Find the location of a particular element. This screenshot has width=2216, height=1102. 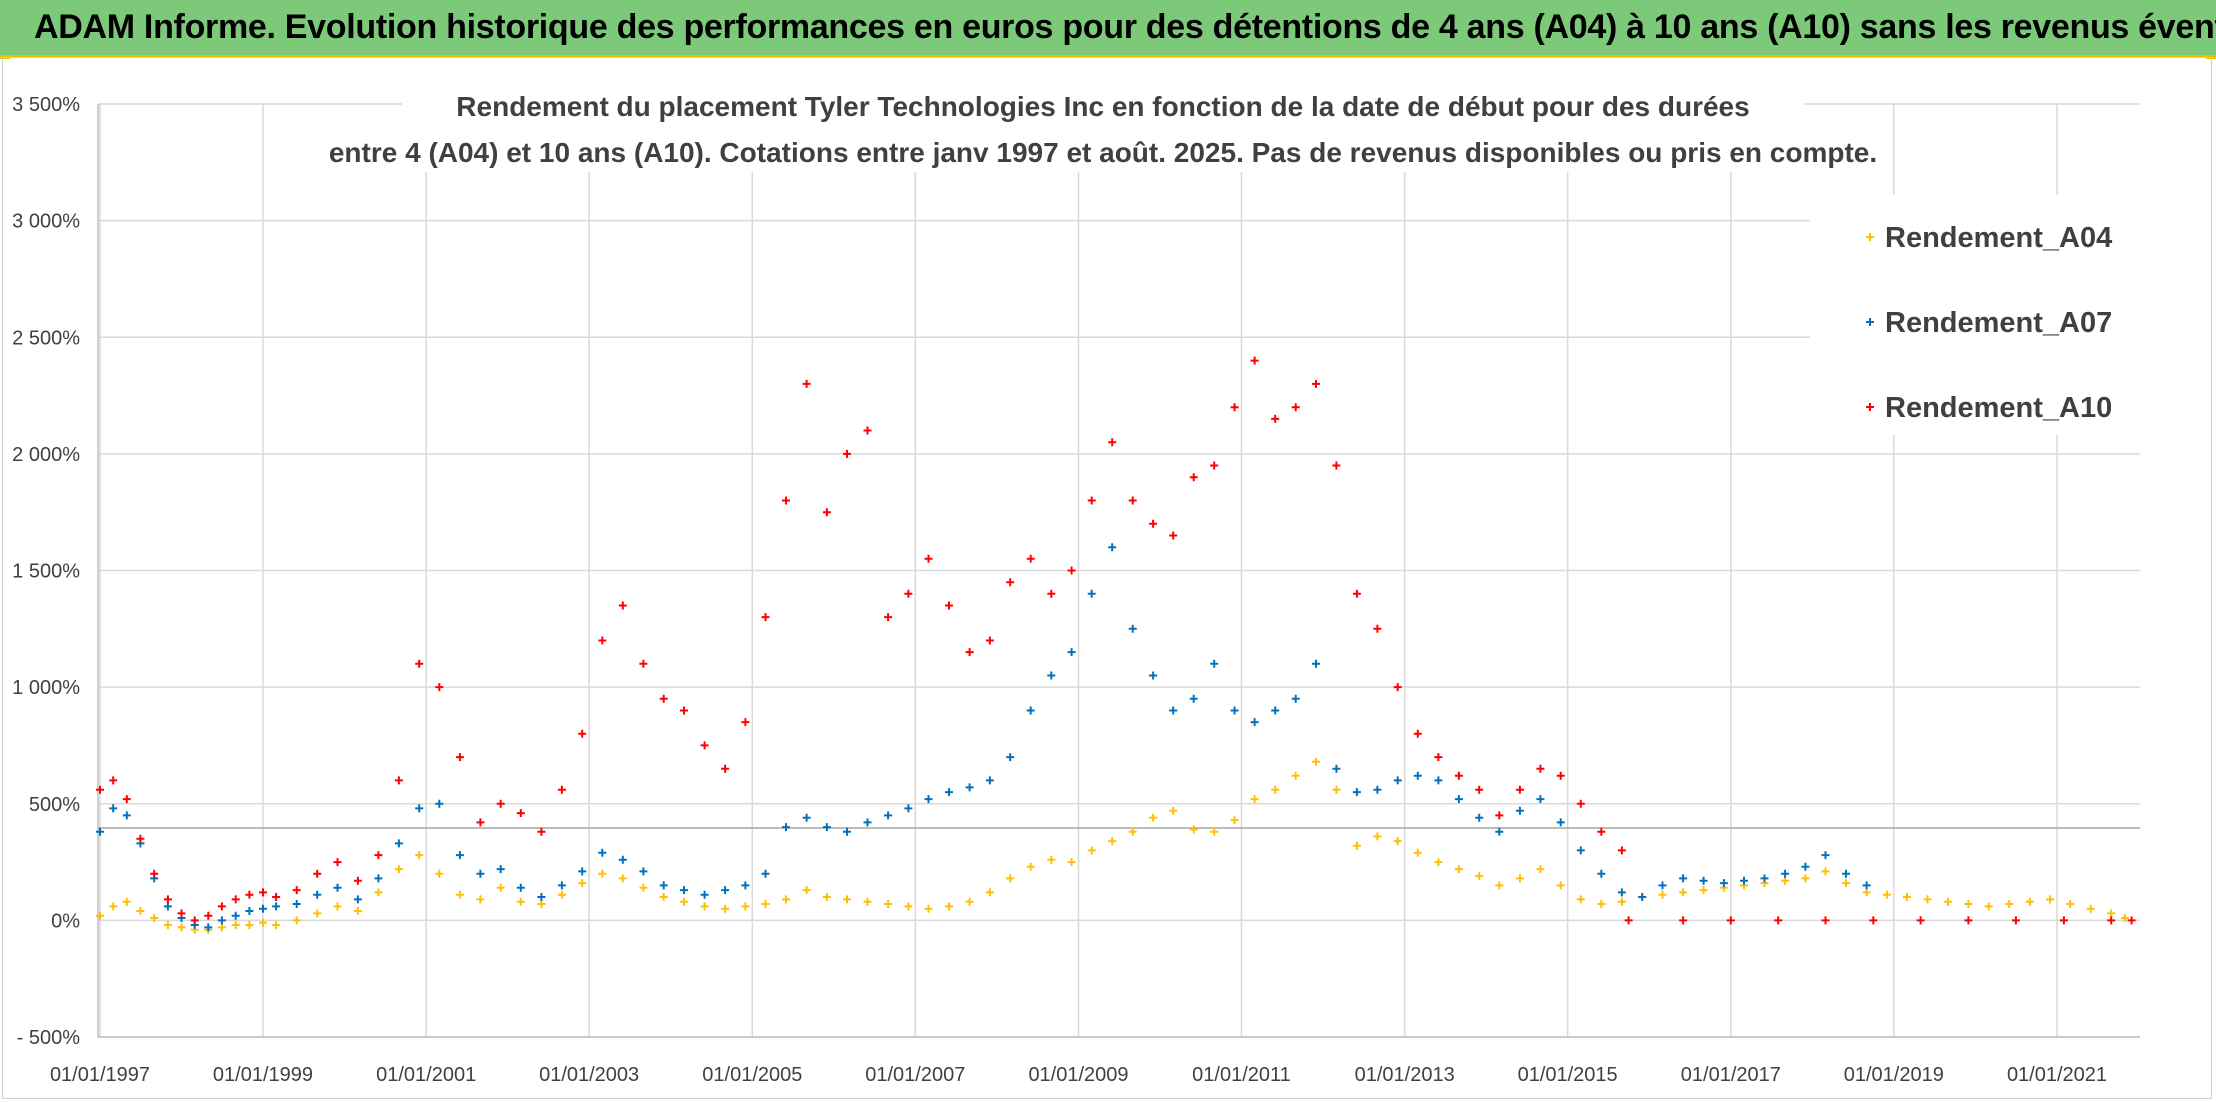

y-tick-label: 1 500% is located at coordinates (46, 572).